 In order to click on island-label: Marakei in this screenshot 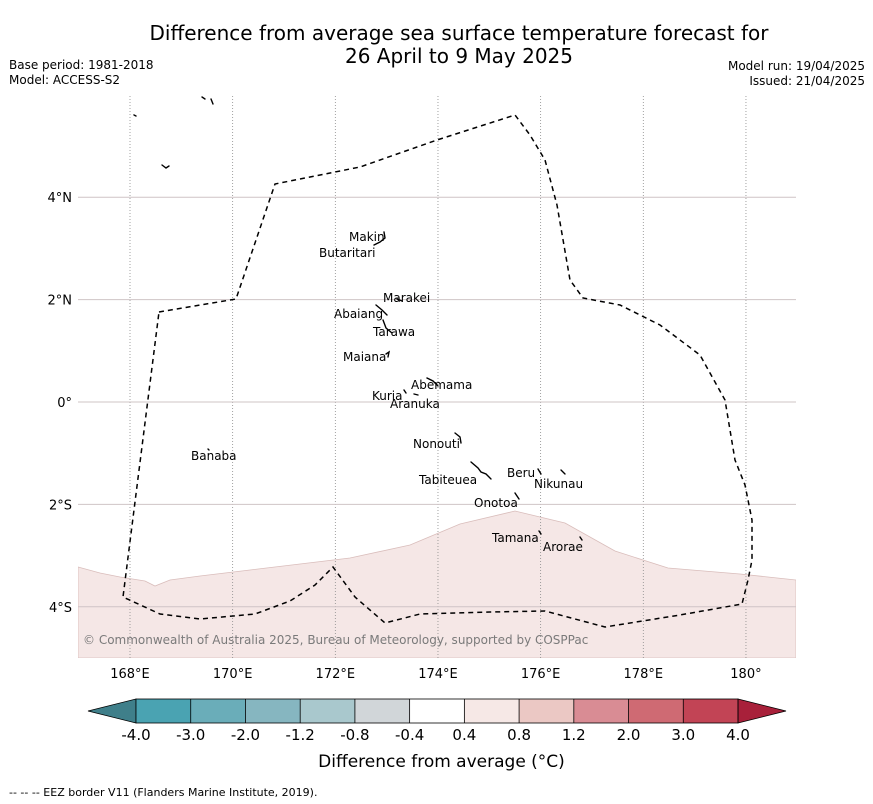, I will do `click(406, 298)`.